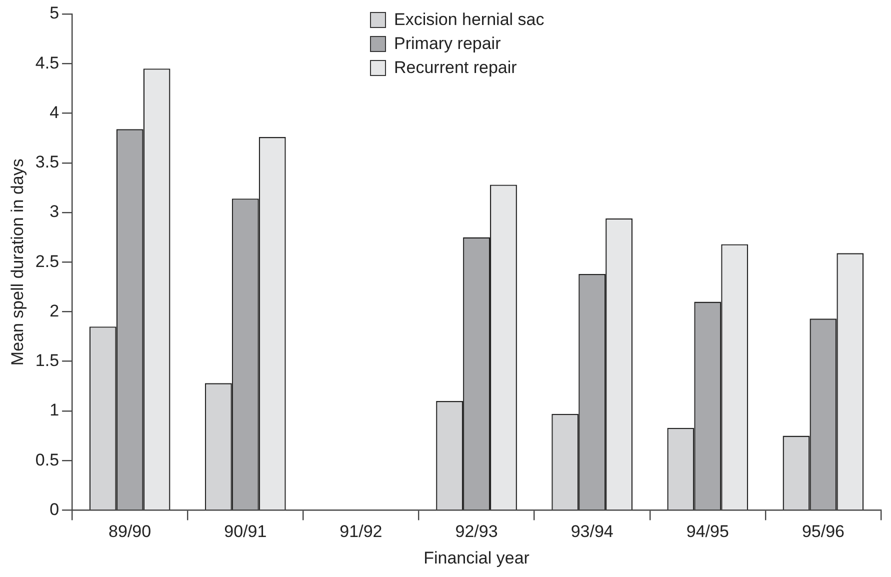 This screenshot has width=891, height=577. Describe the element at coordinates (55, 13) in the screenshot. I see `y-tick-label: 5` at that location.